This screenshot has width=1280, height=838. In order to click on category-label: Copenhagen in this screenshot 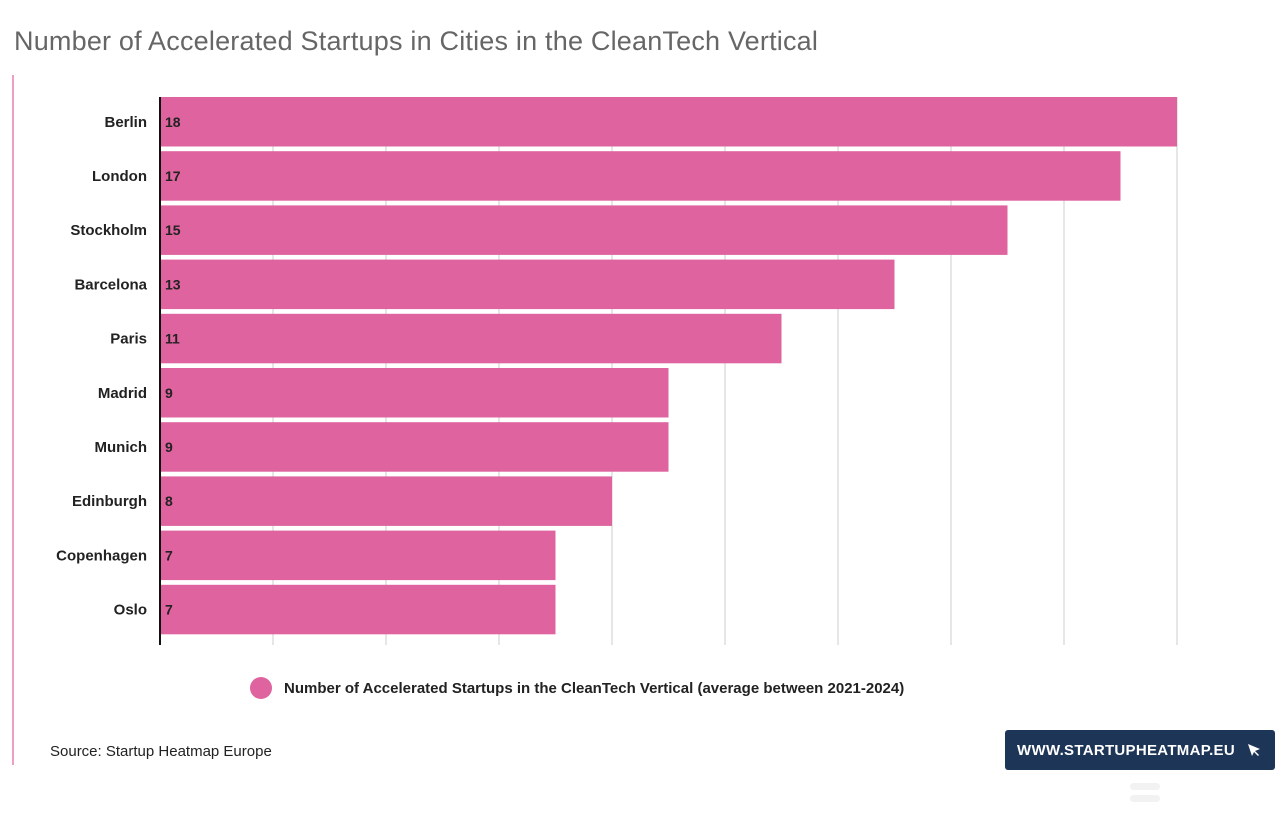, I will do `click(101, 555)`.